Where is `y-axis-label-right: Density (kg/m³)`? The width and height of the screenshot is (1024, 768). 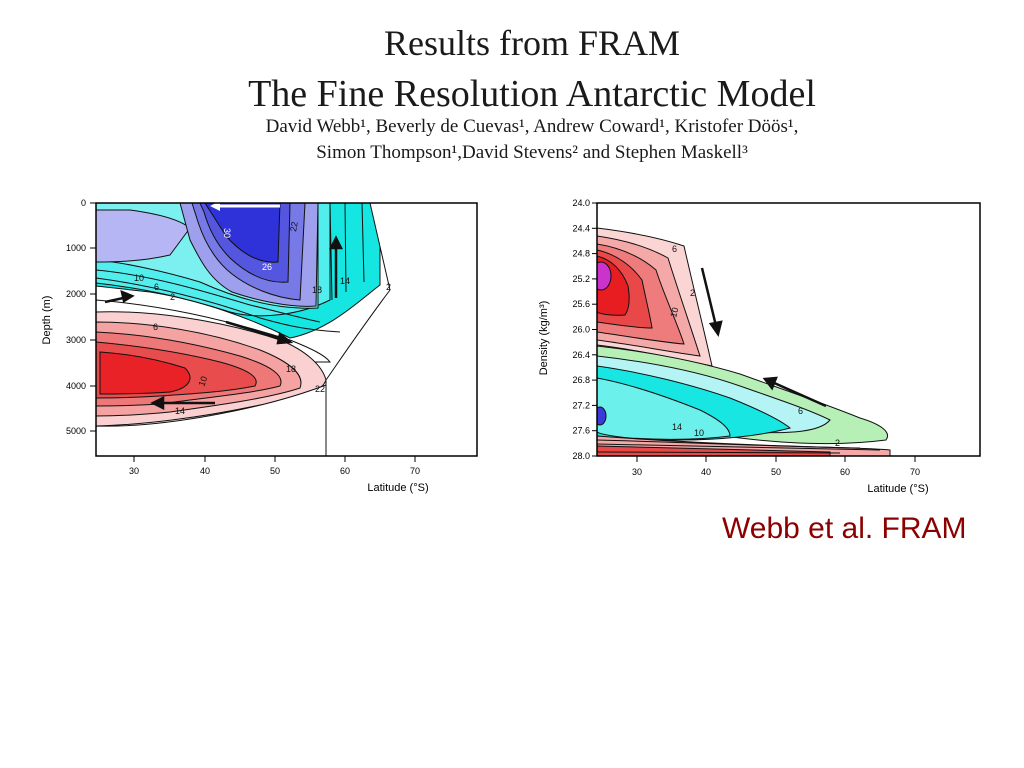
y-axis-label-right: Density (kg/m³) is located at coordinates (544, 338).